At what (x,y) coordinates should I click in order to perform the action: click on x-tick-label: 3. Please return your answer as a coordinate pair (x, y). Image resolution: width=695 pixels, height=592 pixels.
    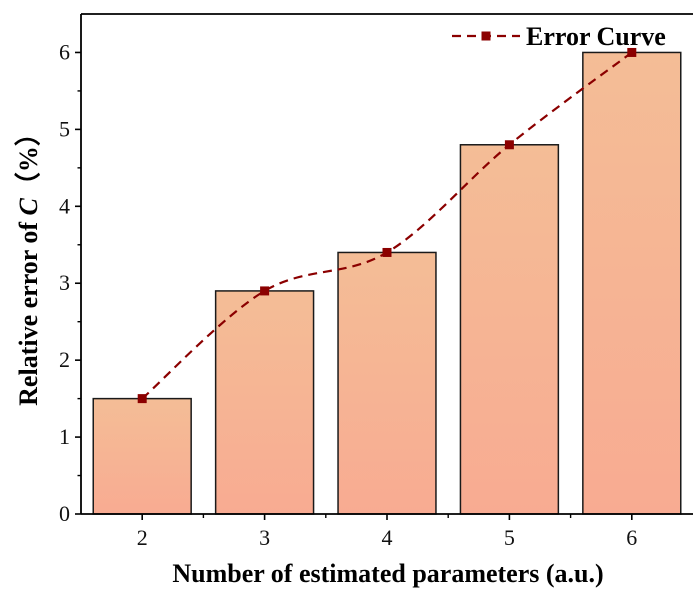
    Looking at the image, I should click on (264, 537).